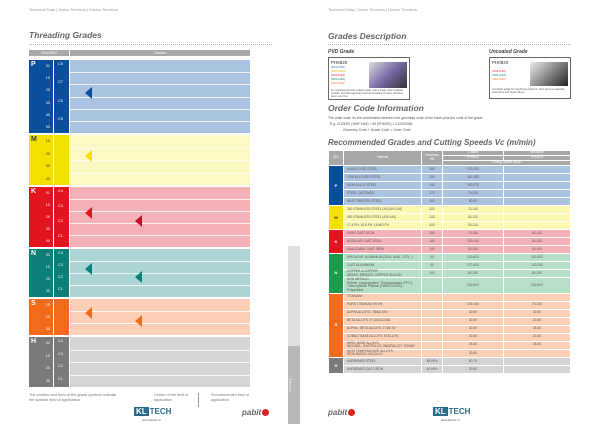 The width and height of the screenshot is (600, 424). Describe the element at coordinates (382, 241) in the screenshot. I see `material-cell: NODULAR CAST IRON` at that location.